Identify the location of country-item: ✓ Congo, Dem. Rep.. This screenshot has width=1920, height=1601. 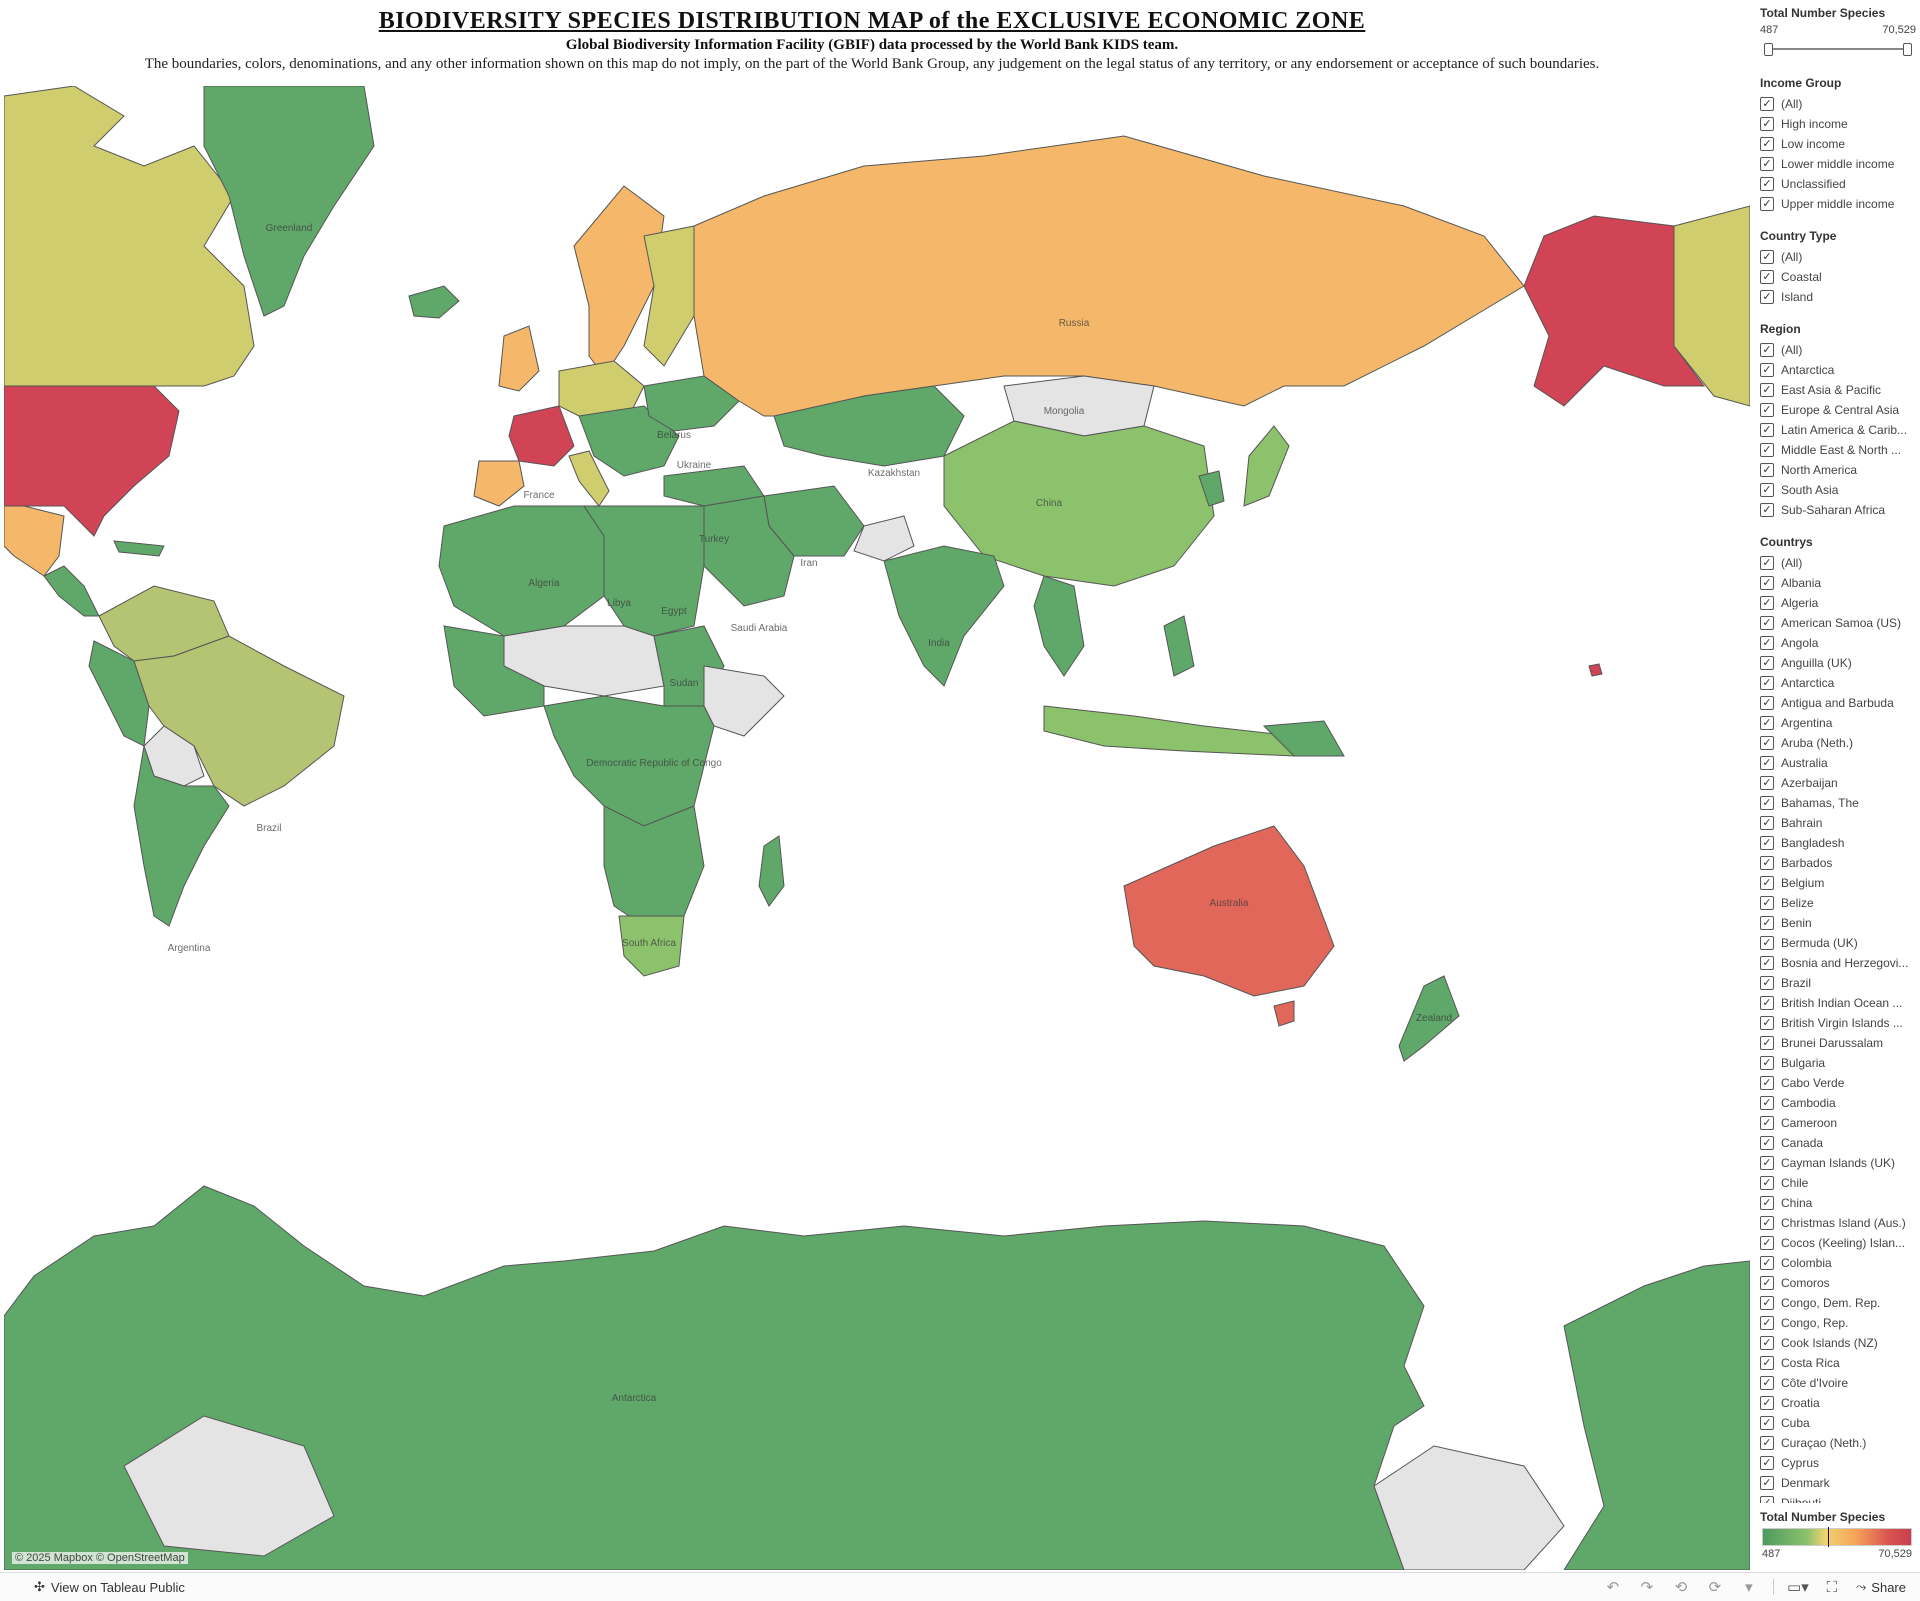
(1840, 1303).